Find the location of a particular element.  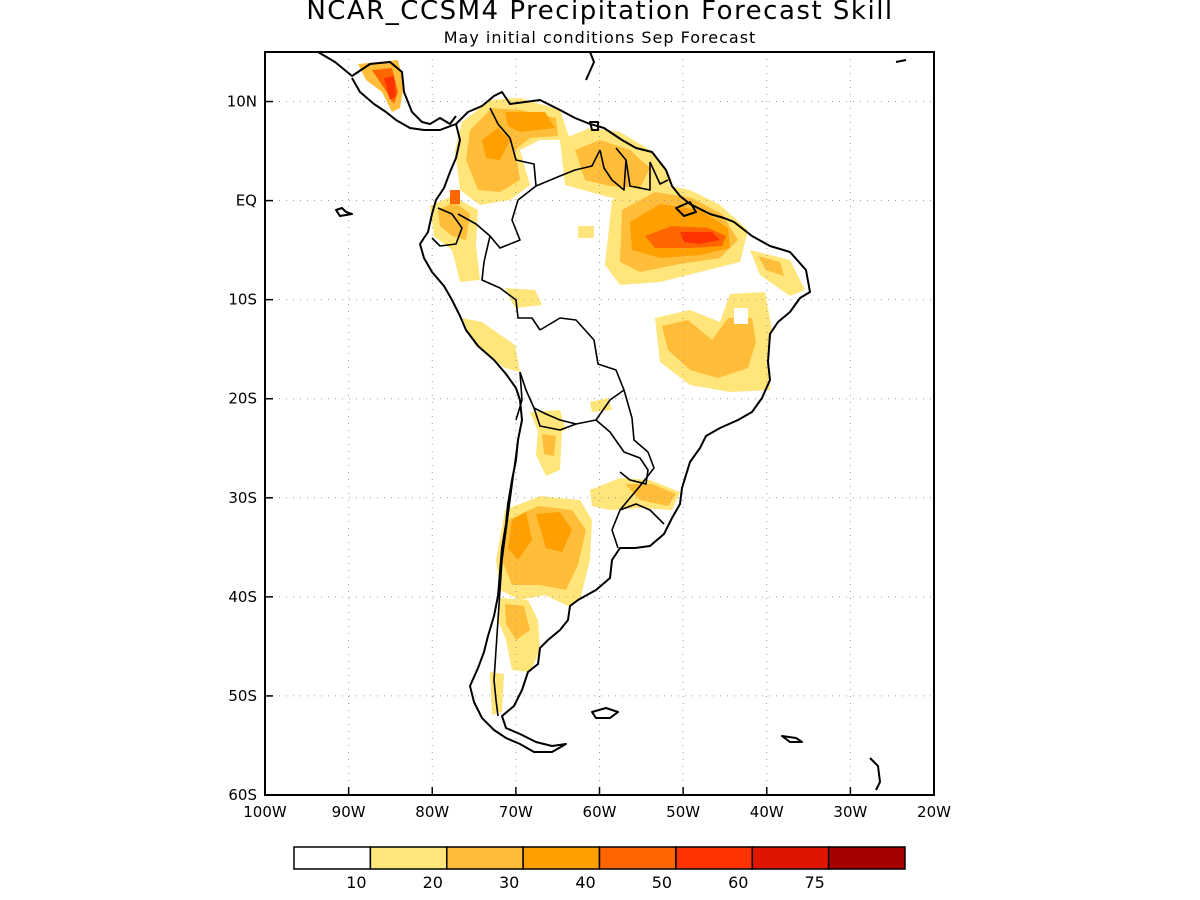

skill-patch-peru-coast is located at coordinates (491, 345).